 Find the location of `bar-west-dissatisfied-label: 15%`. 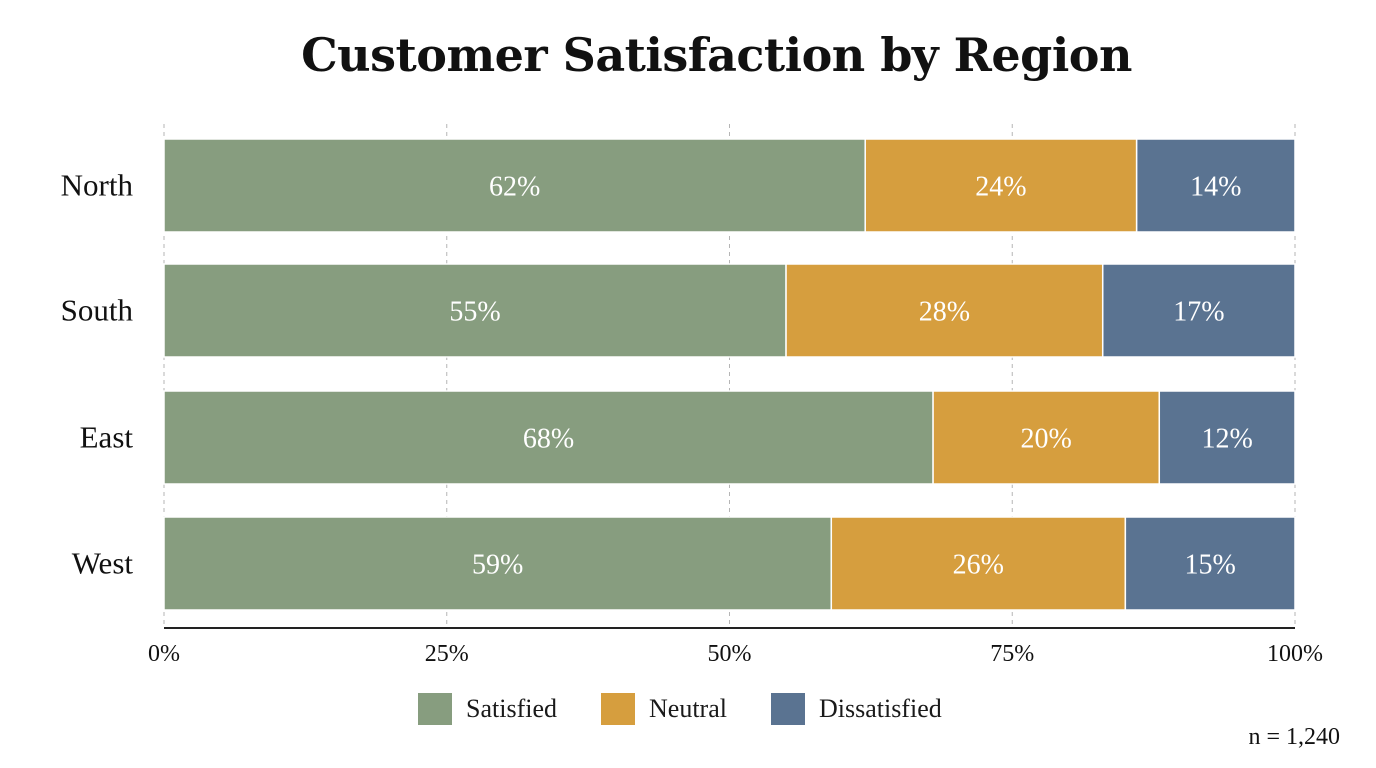

bar-west-dissatisfied-label: 15% is located at coordinates (1210, 565).